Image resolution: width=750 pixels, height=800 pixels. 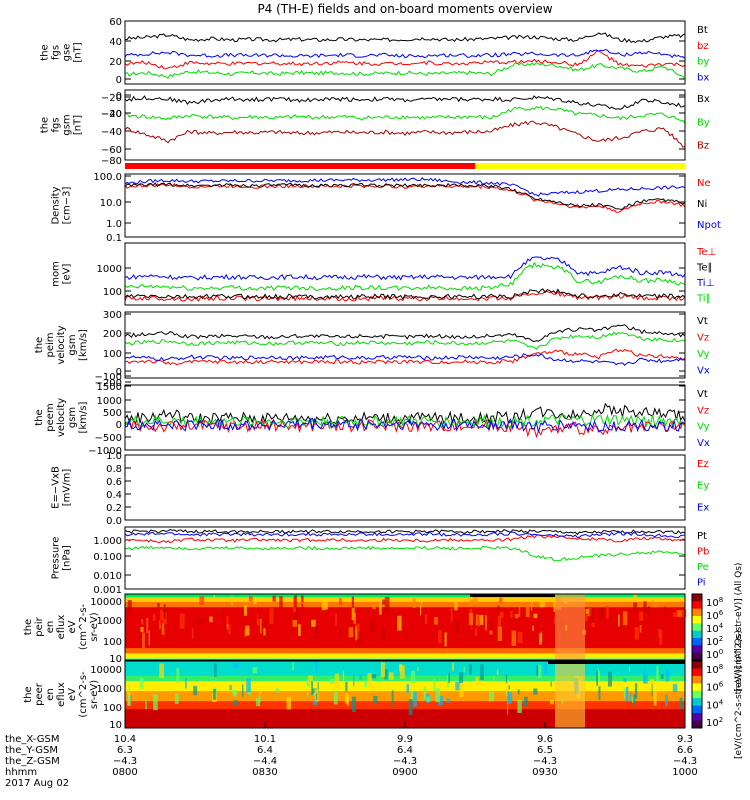 What do you see at coordinates (709, 225) in the screenshot?
I see `legend-entry: Npot` at bounding box center [709, 225].